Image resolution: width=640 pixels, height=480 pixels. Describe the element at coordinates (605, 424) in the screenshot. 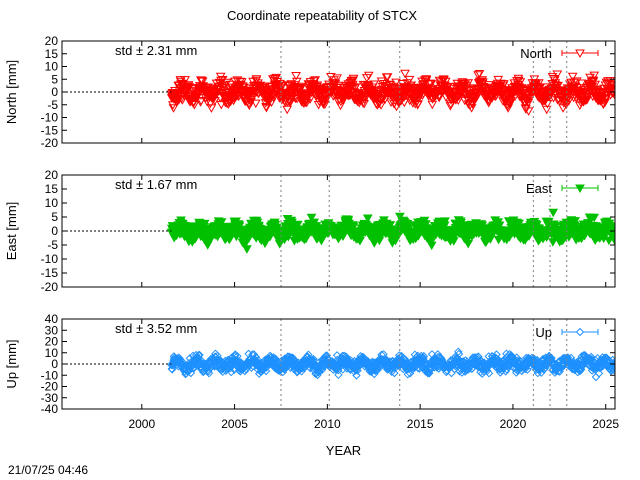

I see `x-tick-label: 2025` at that location.